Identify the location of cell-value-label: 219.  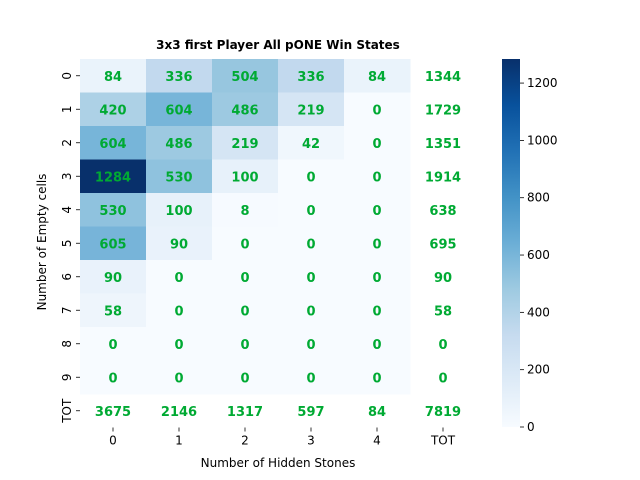
(244, 144).